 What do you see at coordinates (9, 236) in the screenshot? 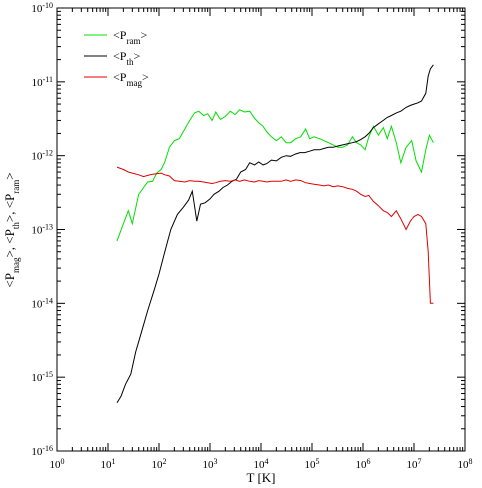
I see `y-axis-label-part-1-main: <P` at bounding box center [9, 236].